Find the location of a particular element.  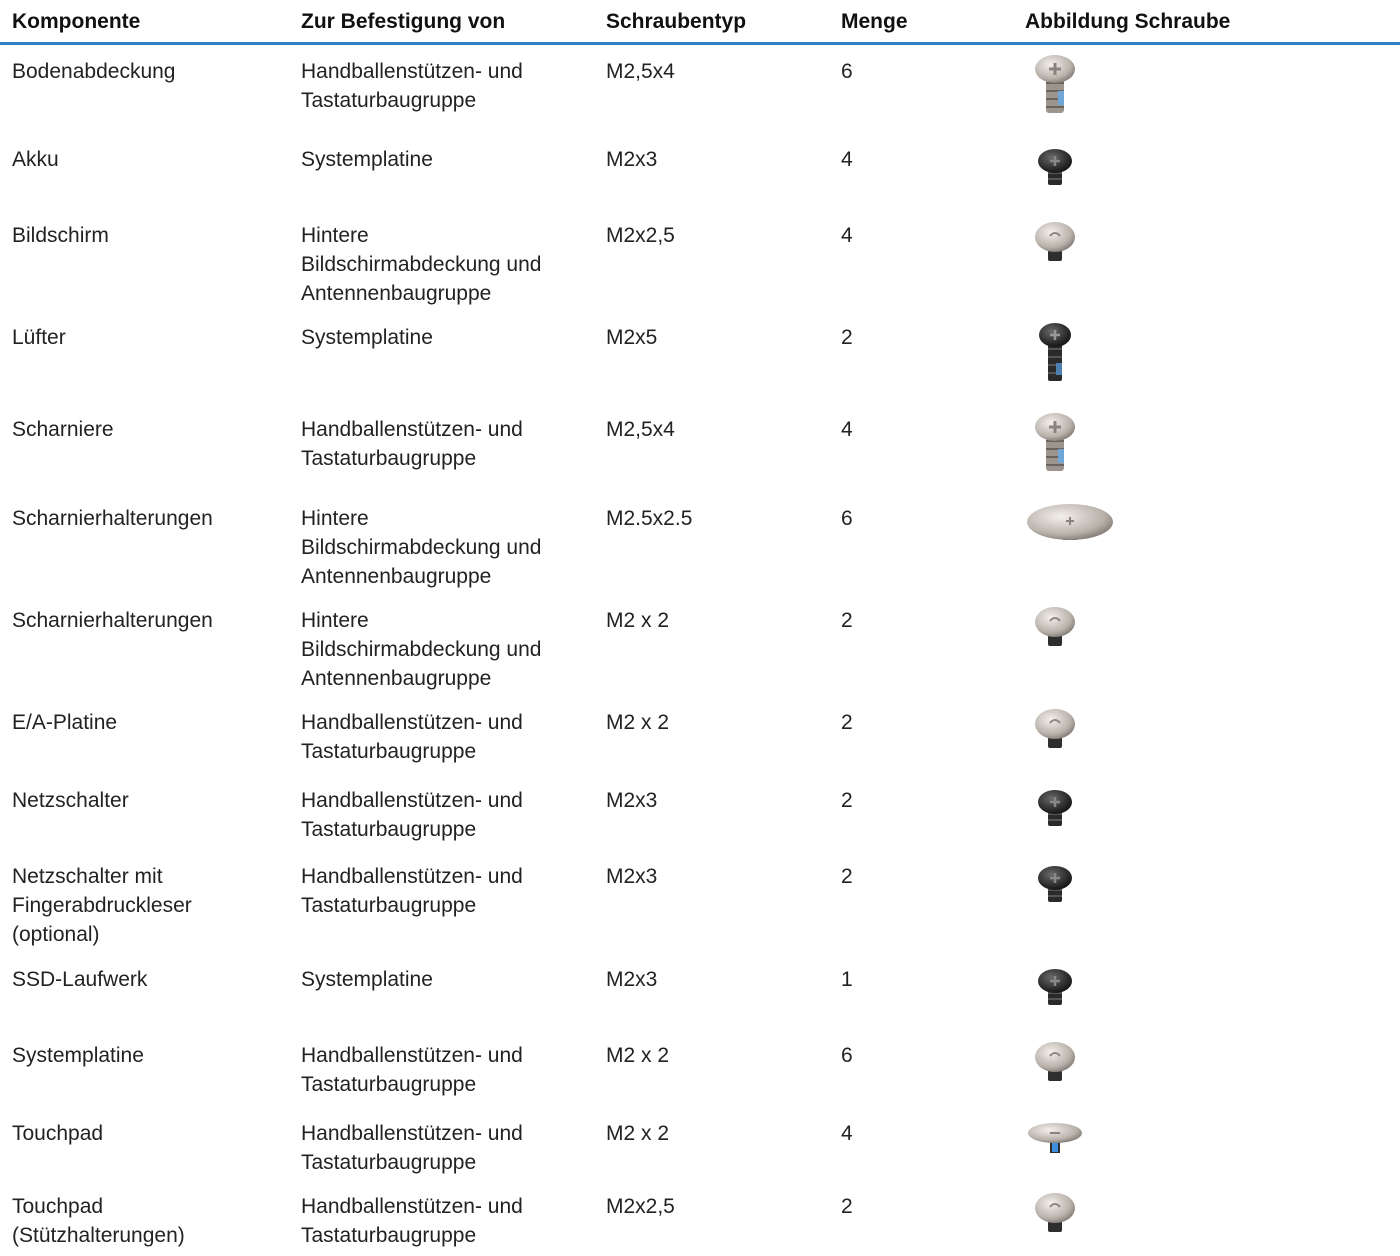

table-cell: M2,5x4 is located at coordinates (711, 459).